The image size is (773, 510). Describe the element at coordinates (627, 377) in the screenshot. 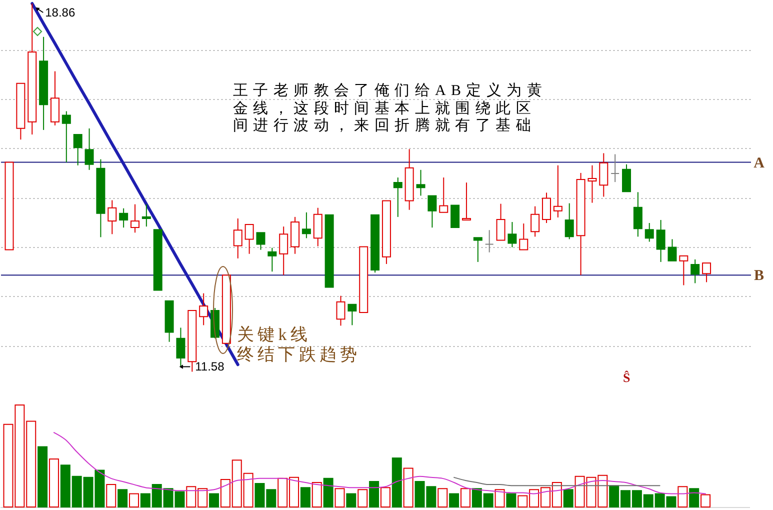

I see `annotation: Ŝ` at that location.